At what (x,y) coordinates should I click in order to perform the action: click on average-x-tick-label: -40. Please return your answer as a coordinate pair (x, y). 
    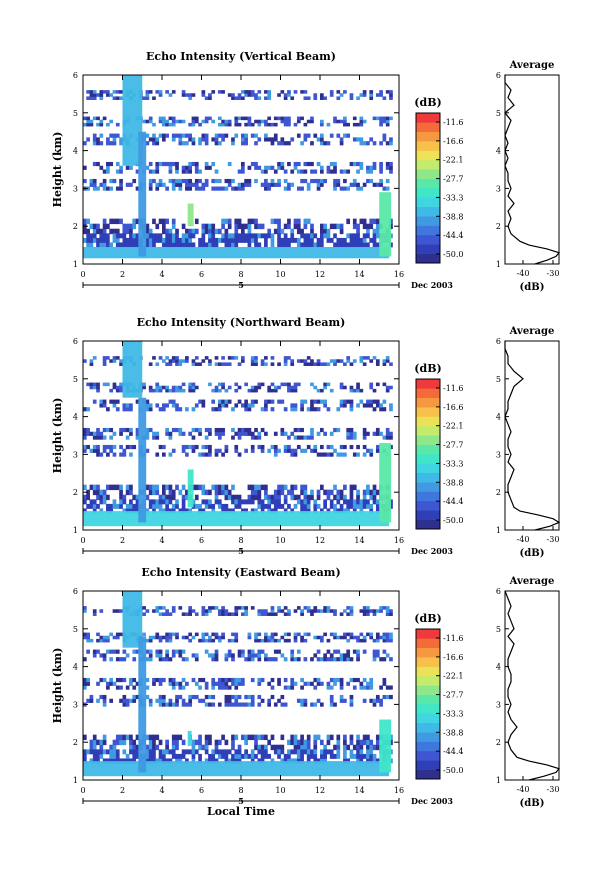
    Looking at the image, I should click on (523, 539).